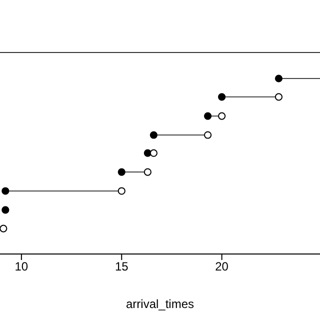 The width and height of the screenshot is (320, 320). Describe the element at coordinates (222, 267) in the screenshot. I see `x-tick-label: 20` at that location.